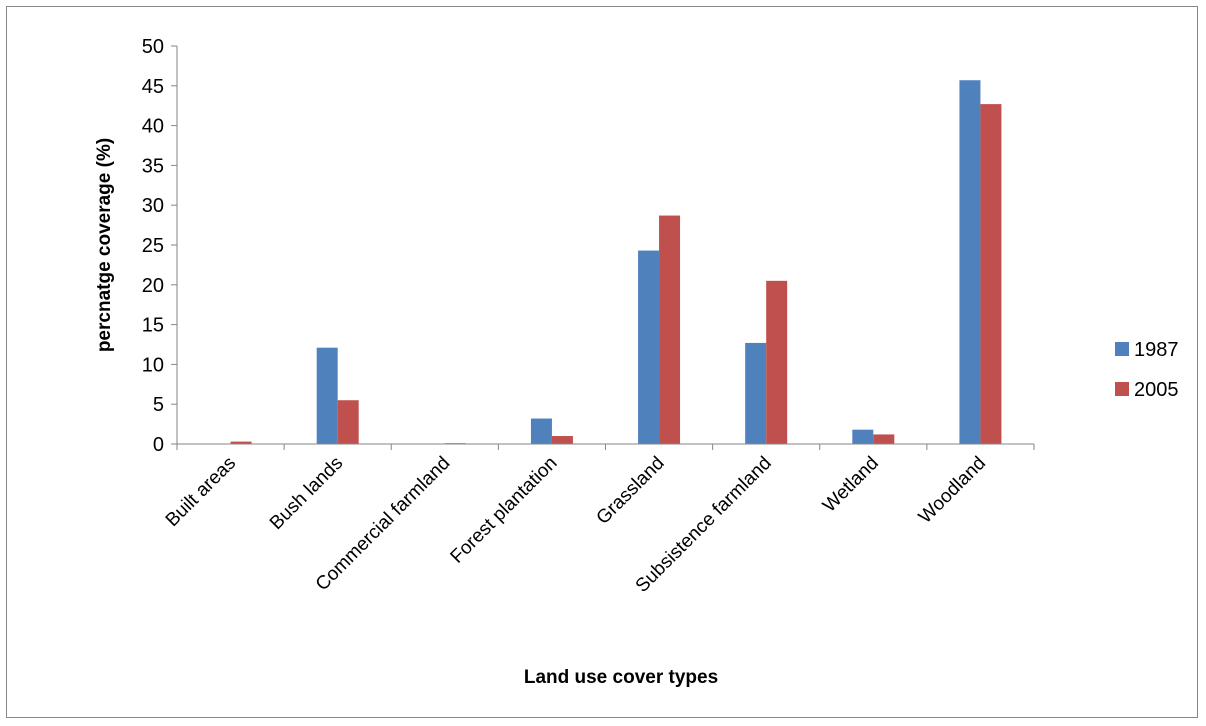 The width and height of the screenshot is (1206, 726). What do you see at coordinates (1122, 349) in the screenshot?
I see `legend-swatch-1987` at bounding box center [1122, 349].